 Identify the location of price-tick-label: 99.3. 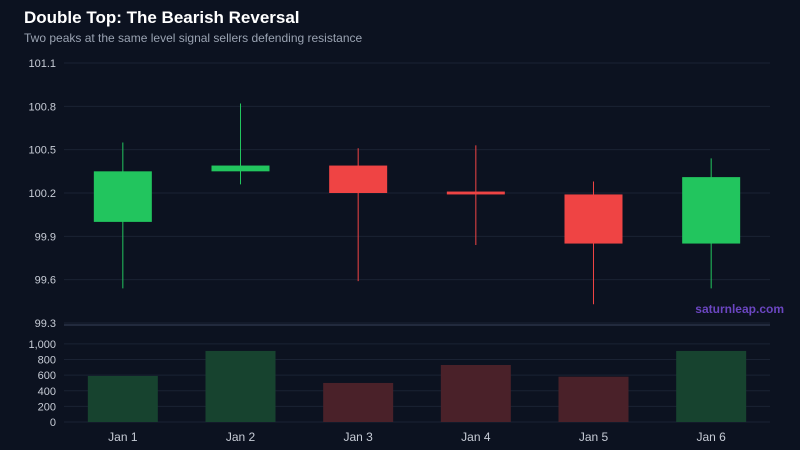
(45, 324).